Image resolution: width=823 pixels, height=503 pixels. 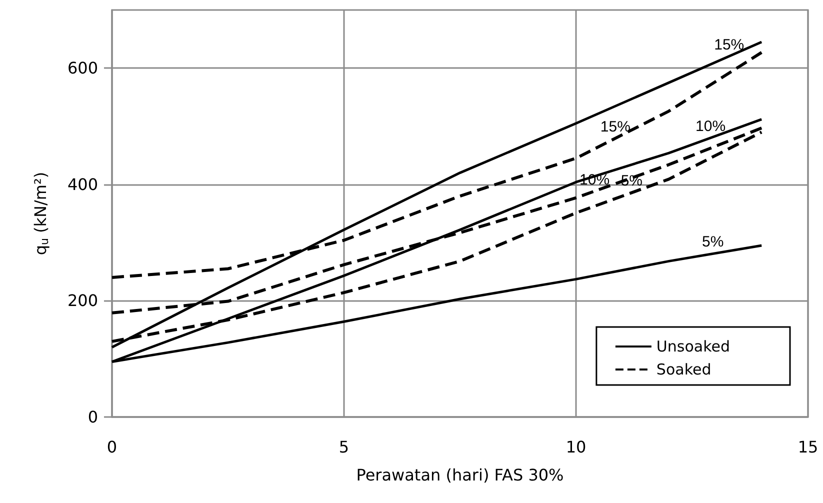 What do you see at coordinates (82, 300) in the screenshot?
I see `y-tick-label: 200` at bounding box center [82, 300].